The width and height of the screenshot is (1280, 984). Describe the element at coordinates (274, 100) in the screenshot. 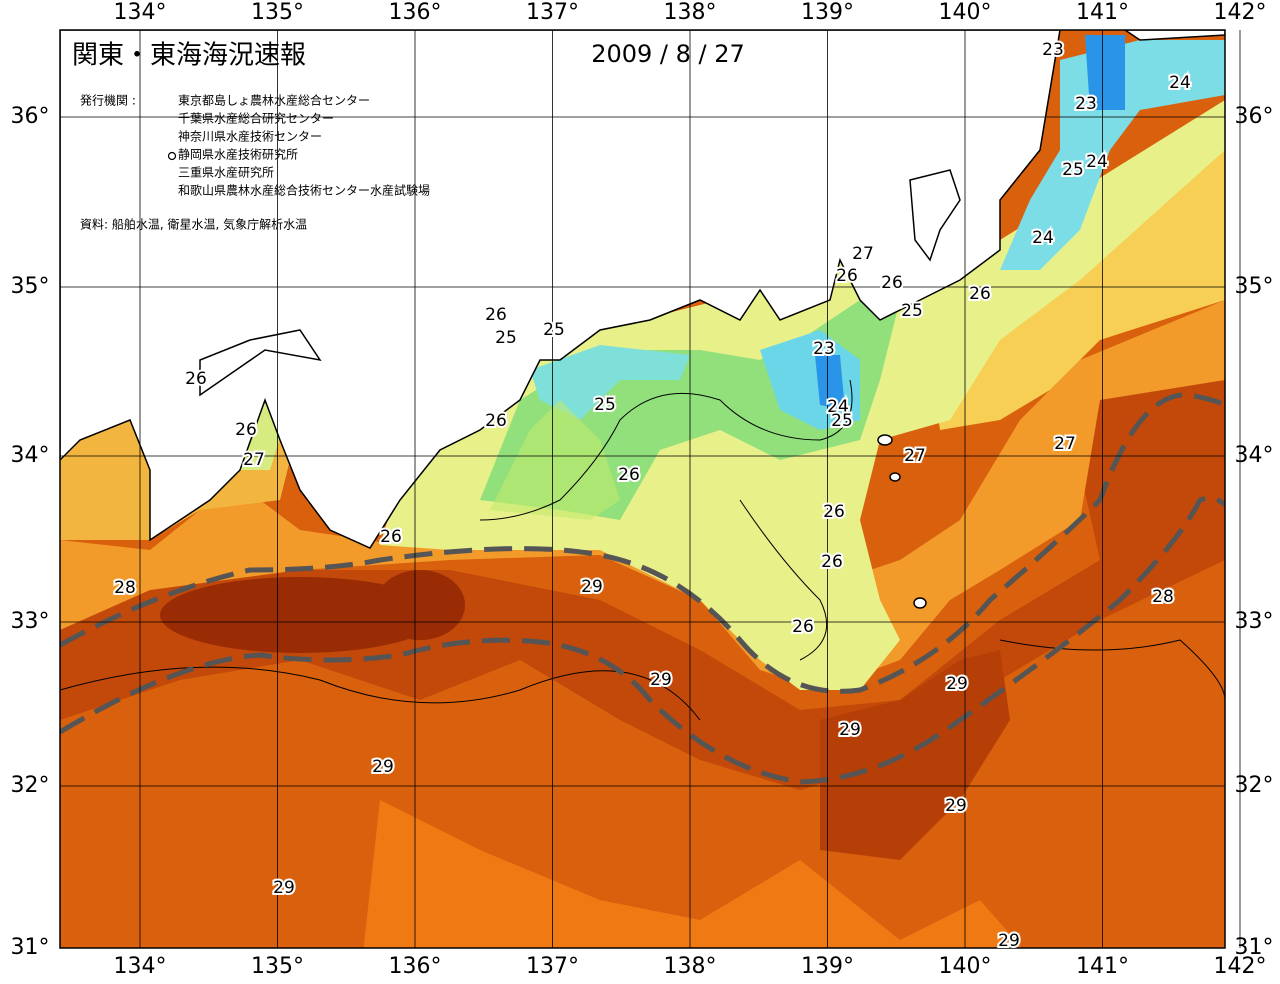

I see `agency: 東京都島しょ農林水産総合センター` at that location.